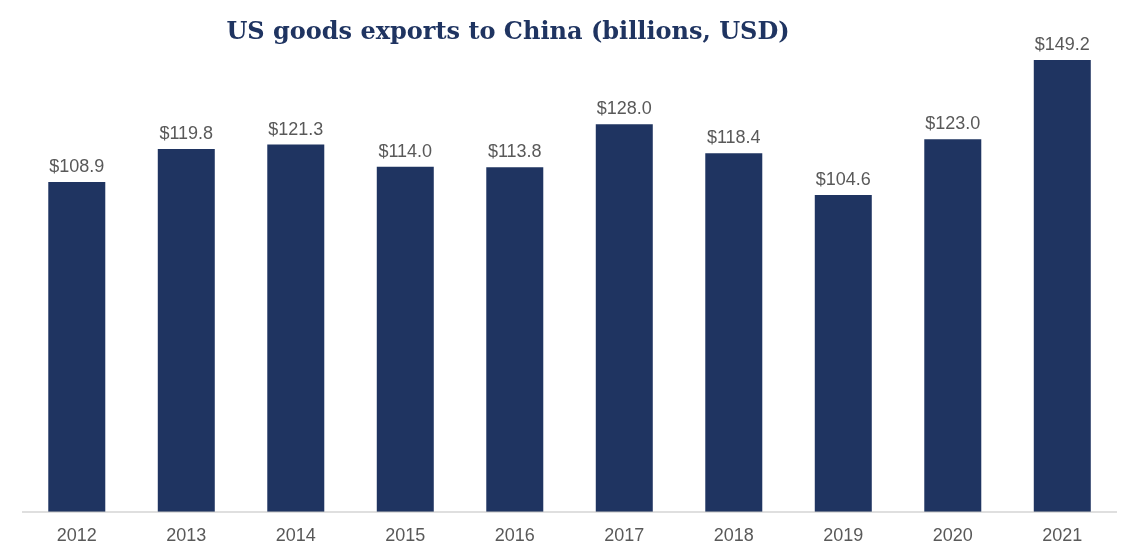  Describe the element at coordinates (843, 534) in the screenshot. I see `x-tick-label: 2019` at that location.